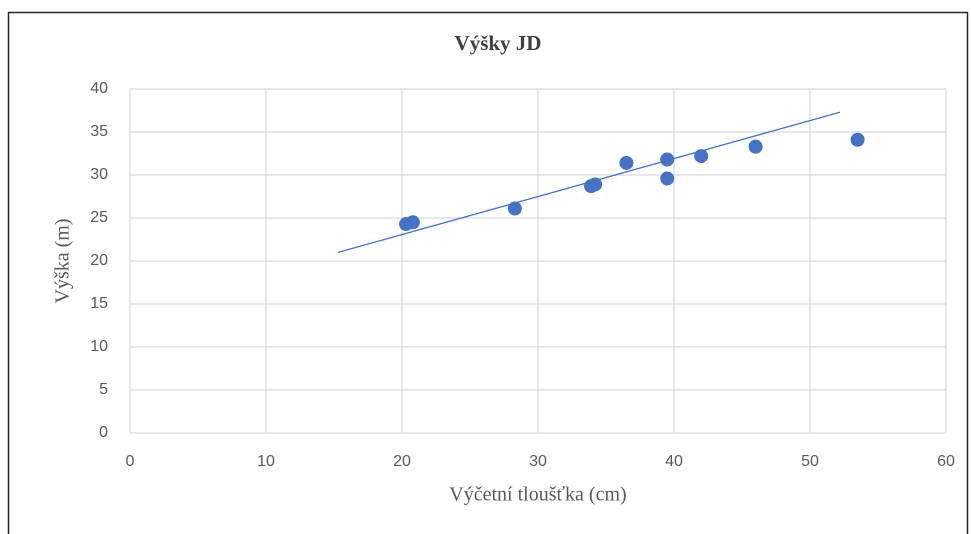 This screenshot has height=534, width=971. Describe the element at coordinates (99, 131) in the screenshot. I see `y-tick-label: 35` at that location.